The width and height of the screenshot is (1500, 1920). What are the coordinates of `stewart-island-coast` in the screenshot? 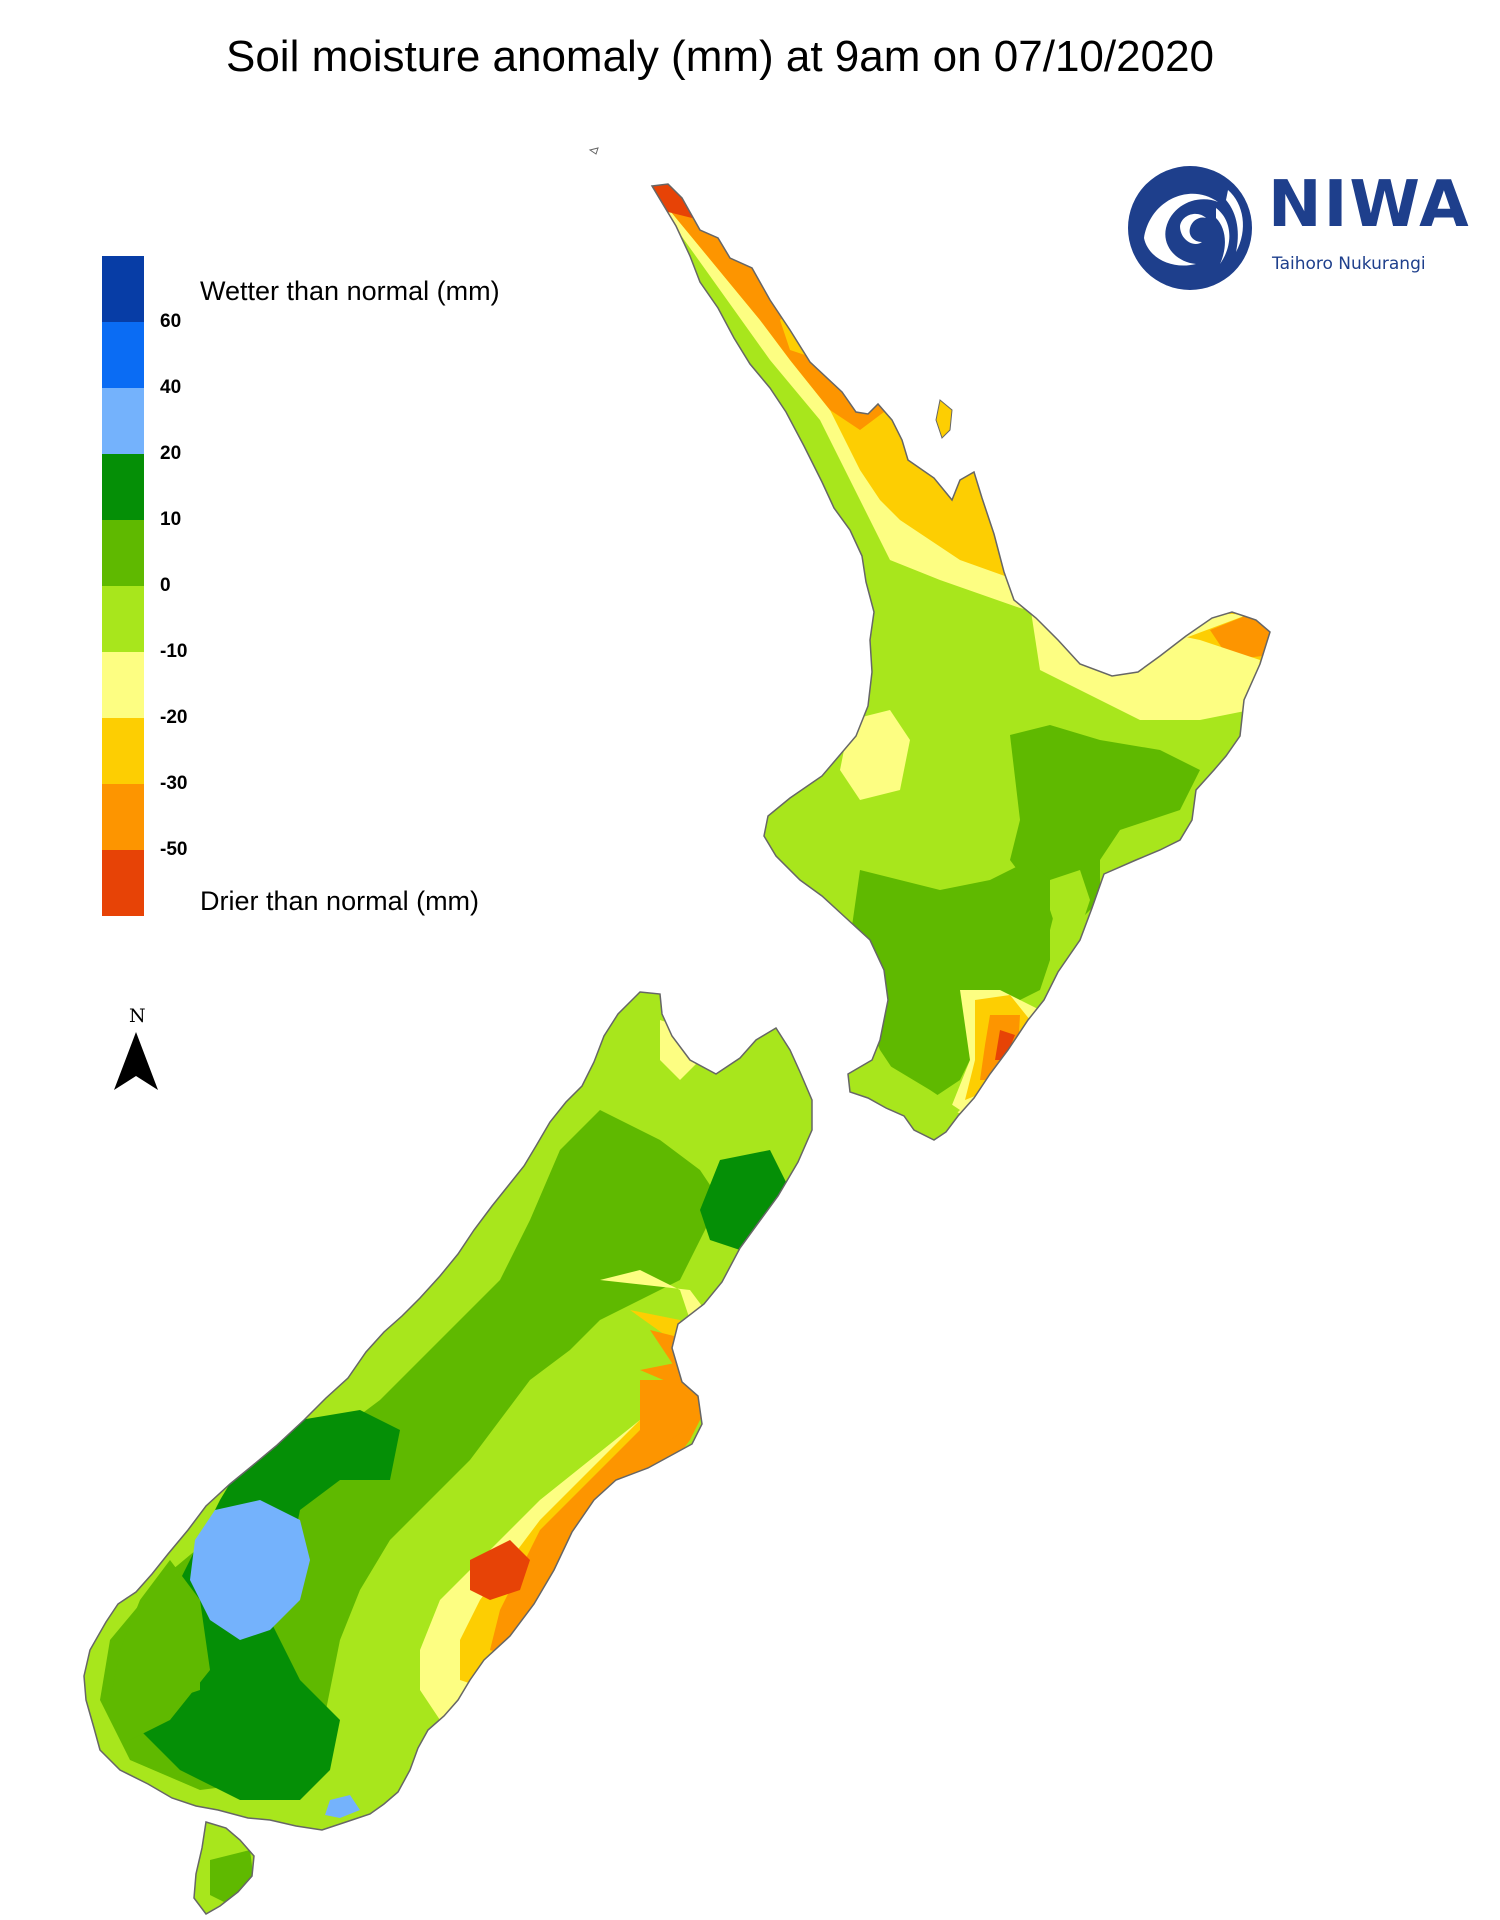 It's located at (224, 1868).